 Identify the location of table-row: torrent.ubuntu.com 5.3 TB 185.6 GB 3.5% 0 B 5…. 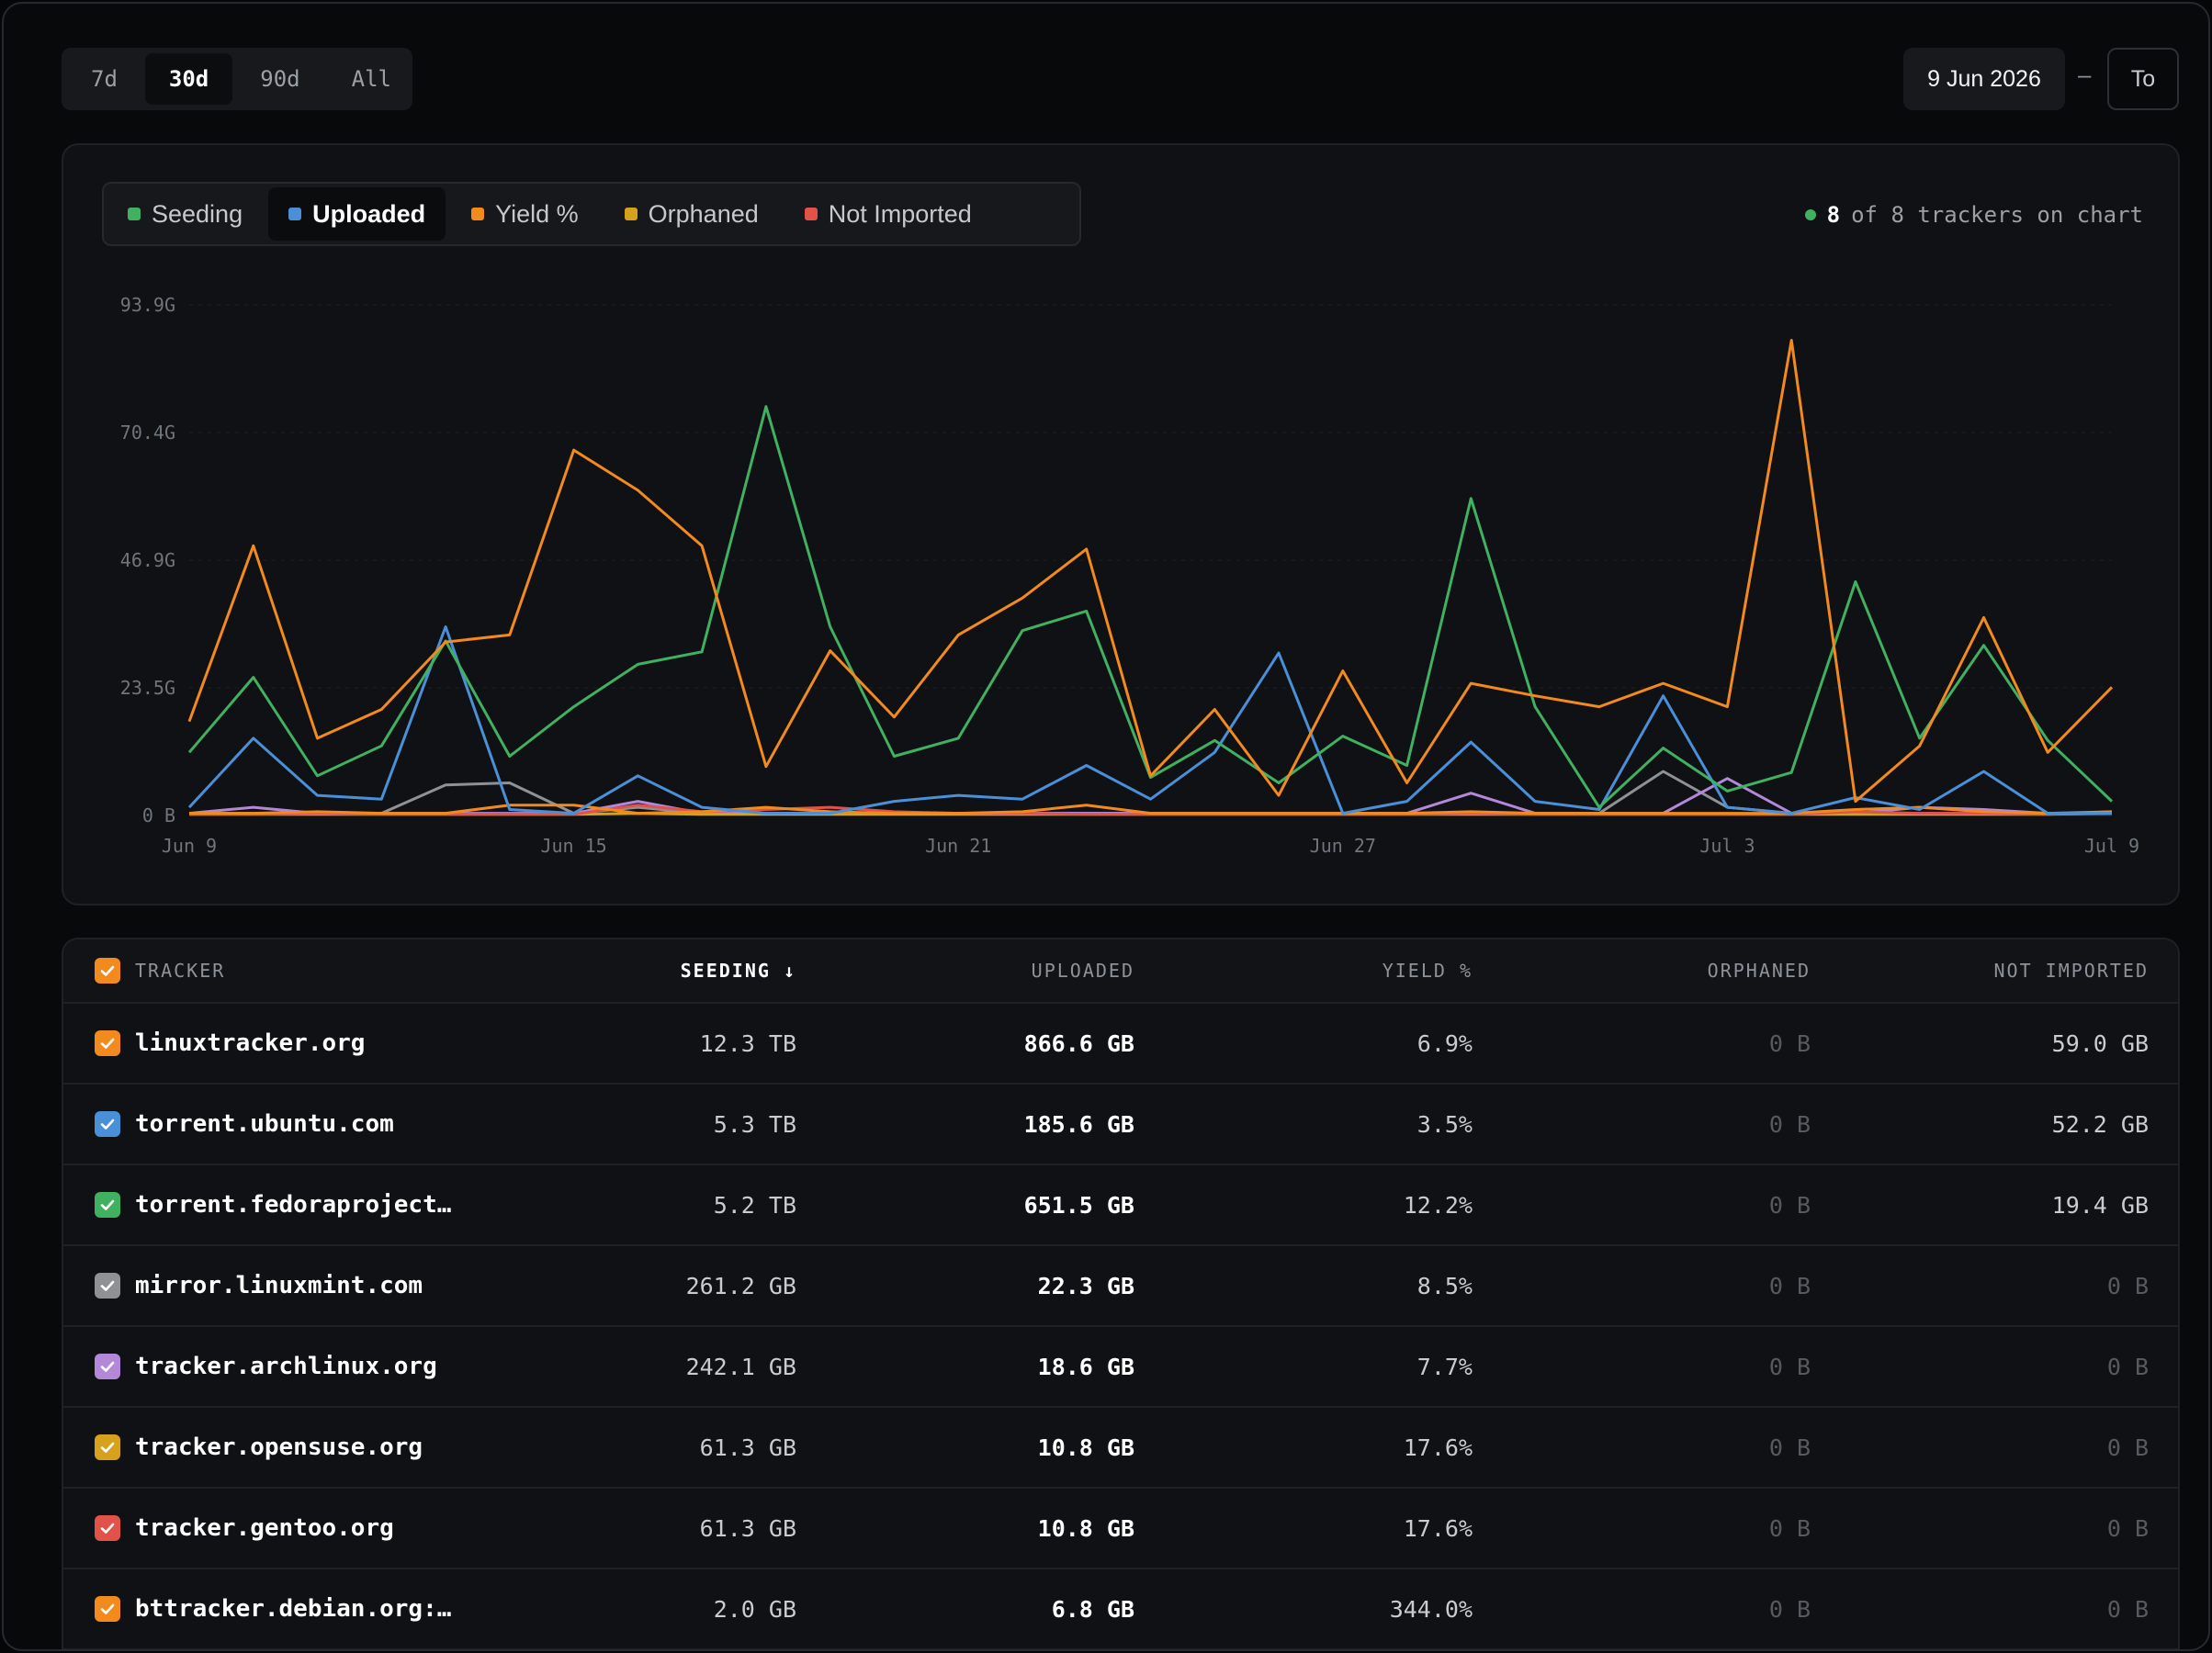
(1120, 1125).